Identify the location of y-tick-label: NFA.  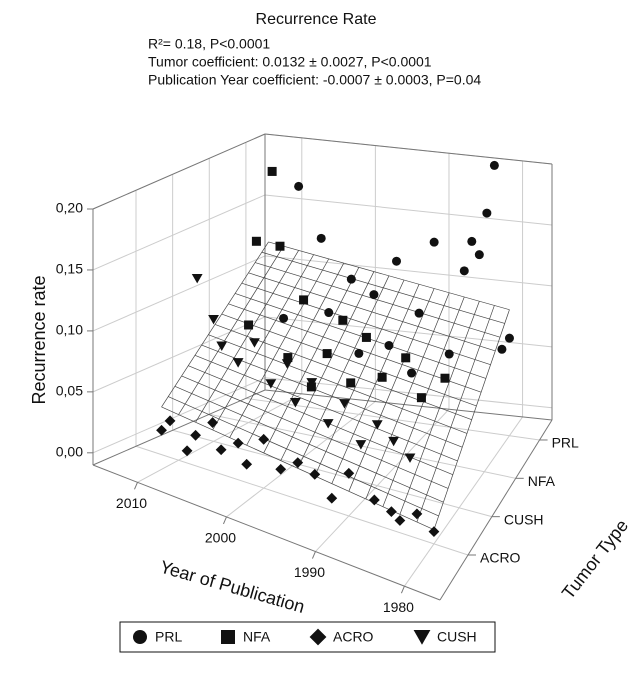
(542, 481).